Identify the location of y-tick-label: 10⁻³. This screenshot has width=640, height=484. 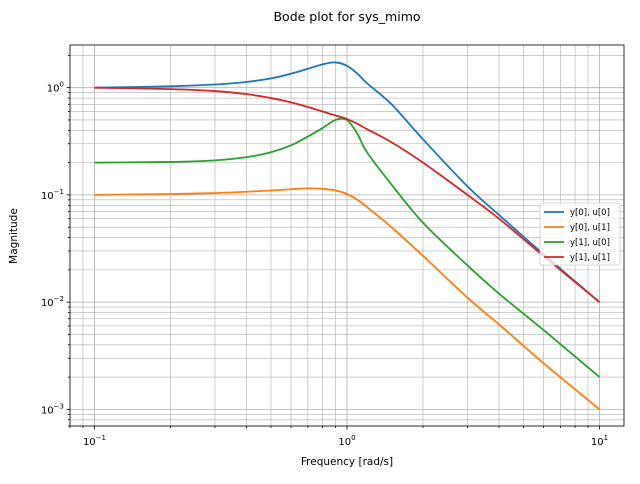
(52, 409).